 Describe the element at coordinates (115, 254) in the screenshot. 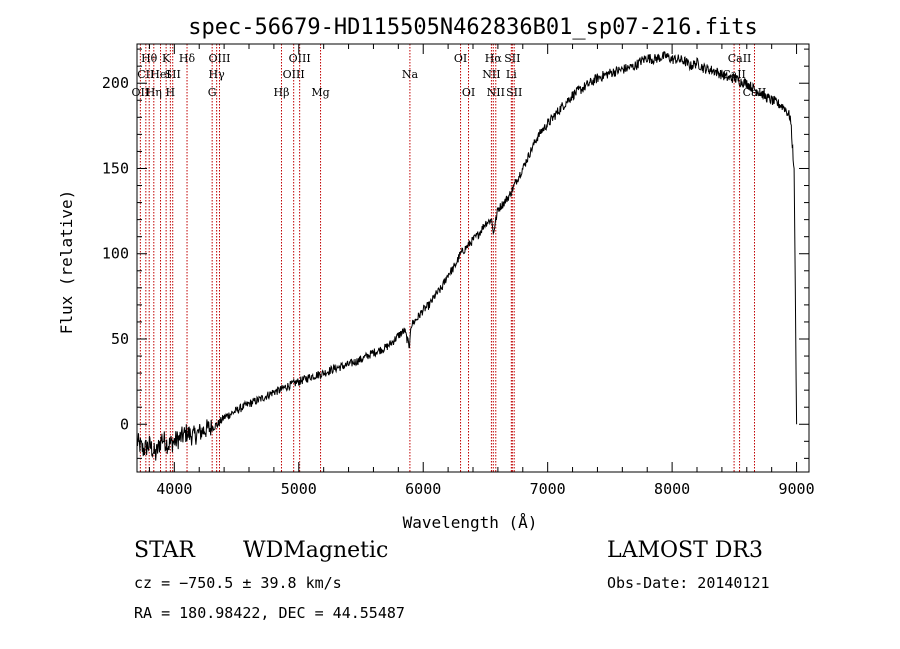

I see `y-tick-label: 100` at that location.